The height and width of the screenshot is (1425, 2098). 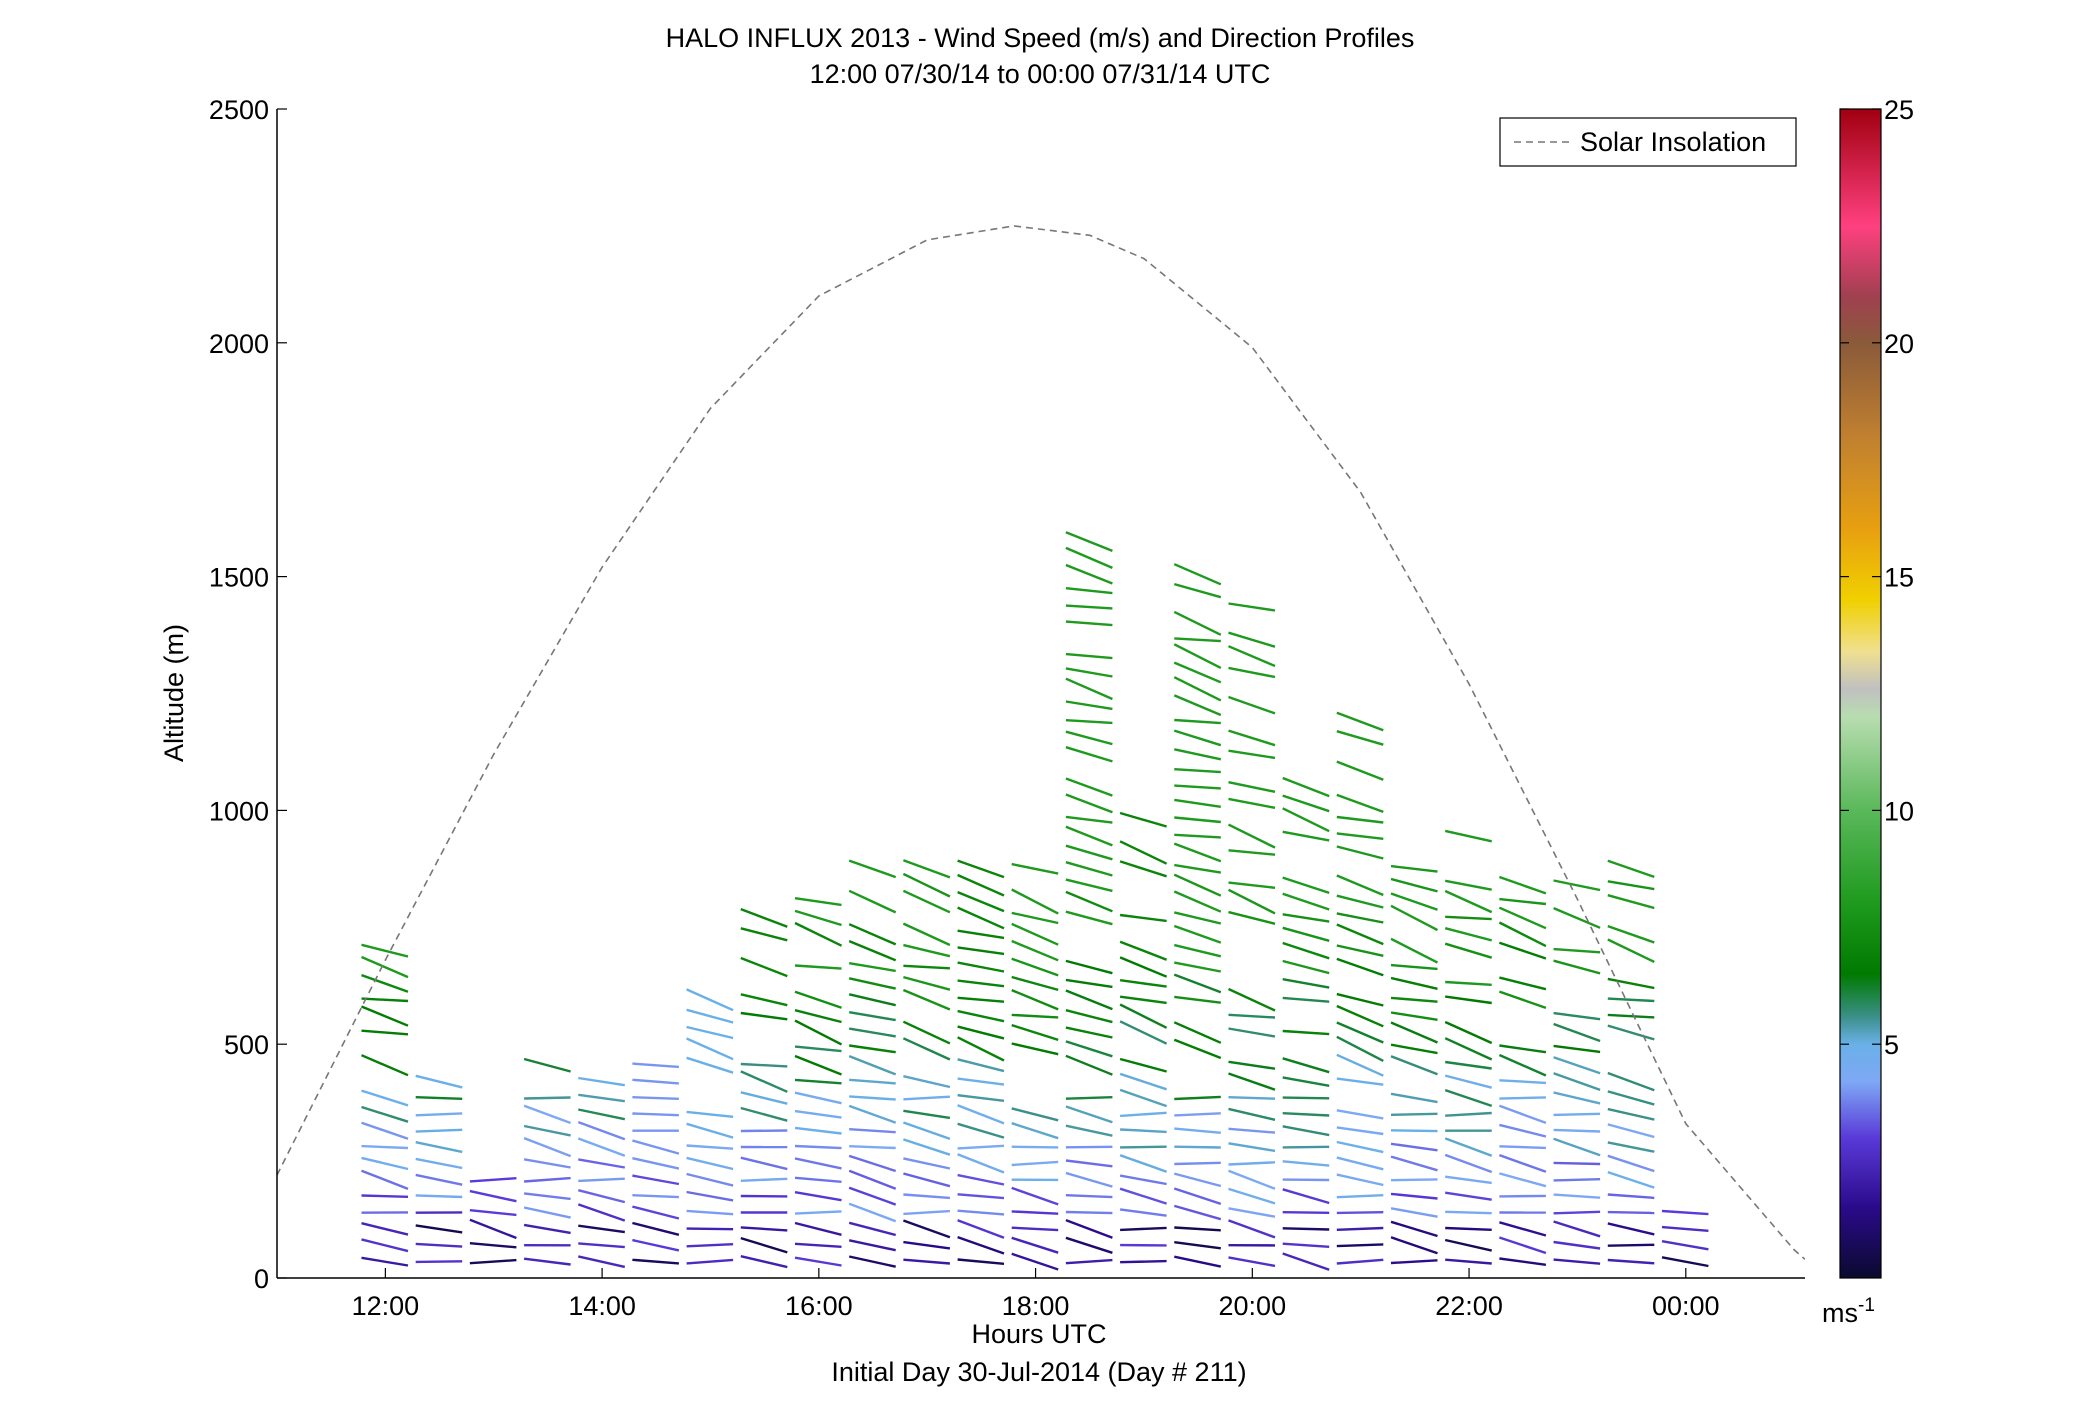 What do you see at coordinates (1673, 142) in the screenshot?
I see `legend-label: Solar Insolation` at bounding box center [1673, 142].